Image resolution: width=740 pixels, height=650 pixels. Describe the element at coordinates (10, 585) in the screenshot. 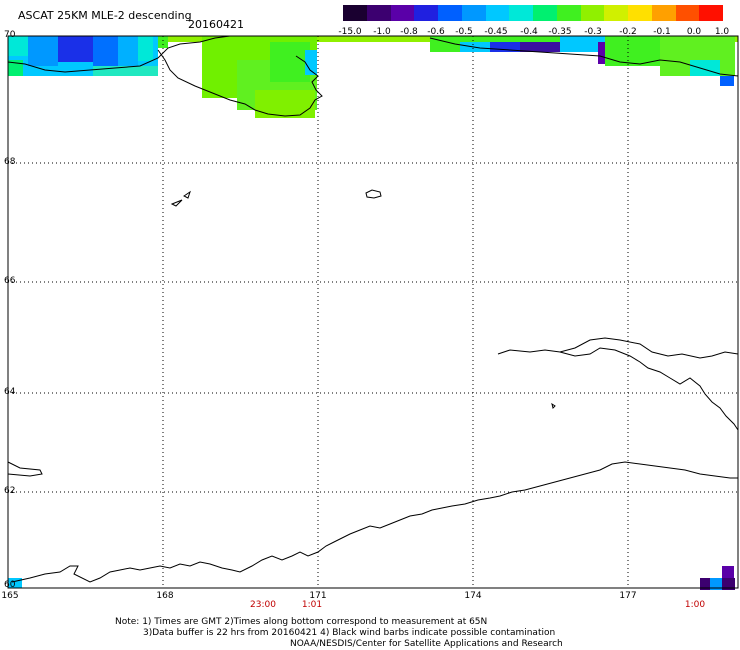

I see `lat-label-60: 60` at that location.